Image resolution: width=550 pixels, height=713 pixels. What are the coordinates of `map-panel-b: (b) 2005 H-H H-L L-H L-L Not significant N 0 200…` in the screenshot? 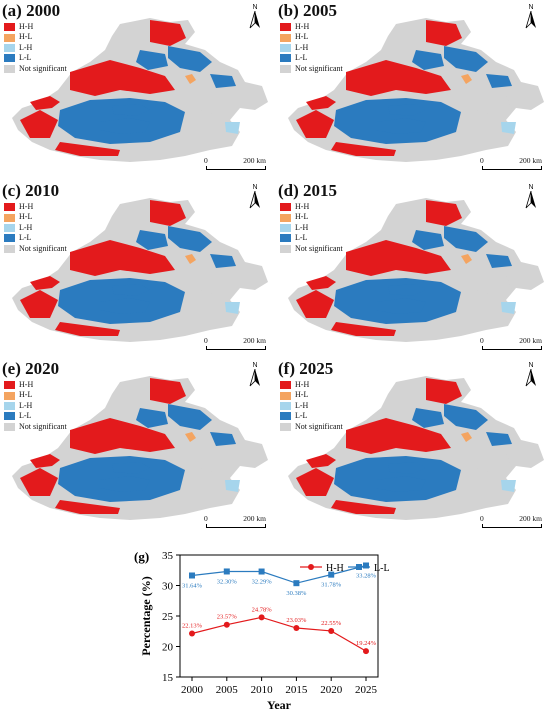 It's located at (411, 88).